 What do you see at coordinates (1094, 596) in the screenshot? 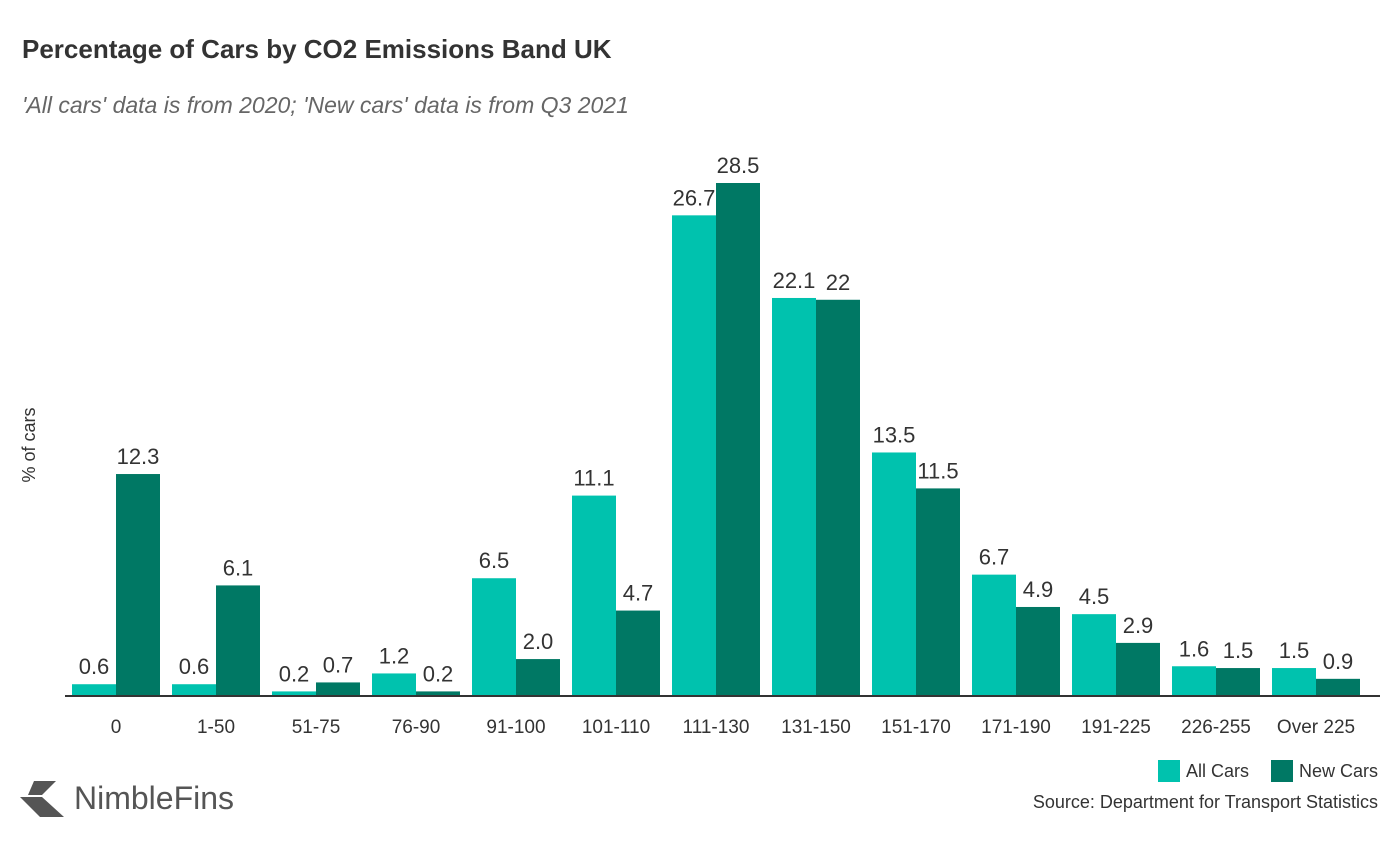
I see `data-label: 4.5` at bounding box center [1094, 596].